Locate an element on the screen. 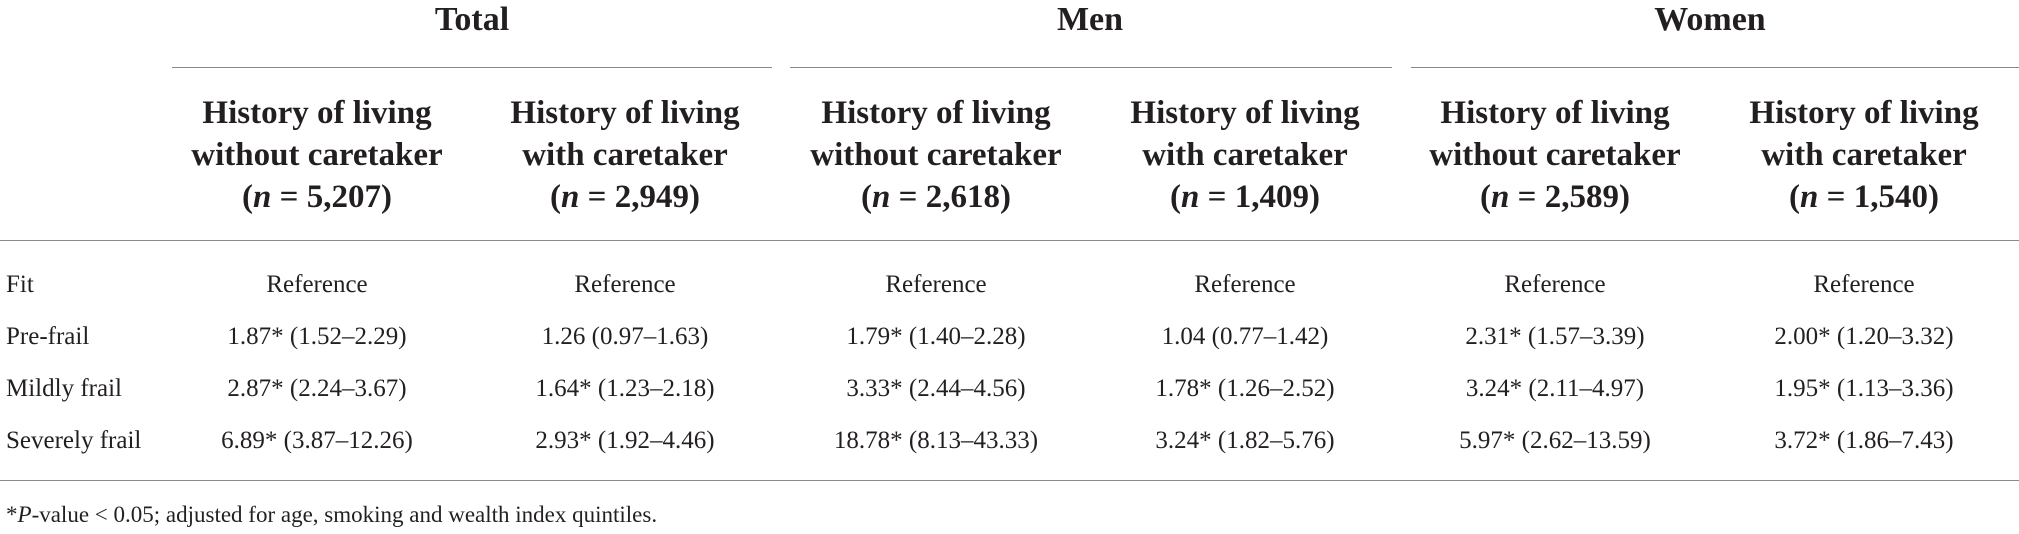 Image resolution: width=2019 pixels, height=534 pixels. group-rule-total is located at coordinates (472, 67).